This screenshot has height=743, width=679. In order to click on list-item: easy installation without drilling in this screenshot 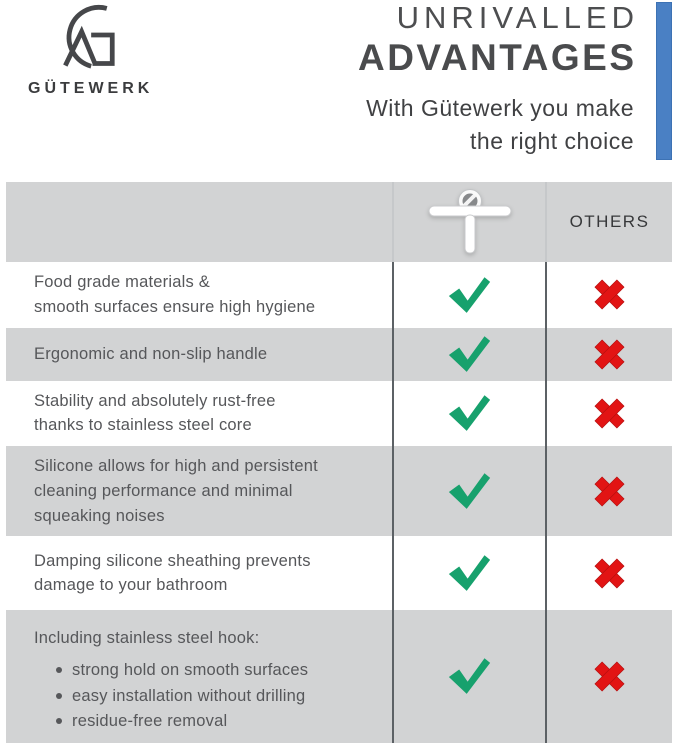, I will do `click(182, 697)`.